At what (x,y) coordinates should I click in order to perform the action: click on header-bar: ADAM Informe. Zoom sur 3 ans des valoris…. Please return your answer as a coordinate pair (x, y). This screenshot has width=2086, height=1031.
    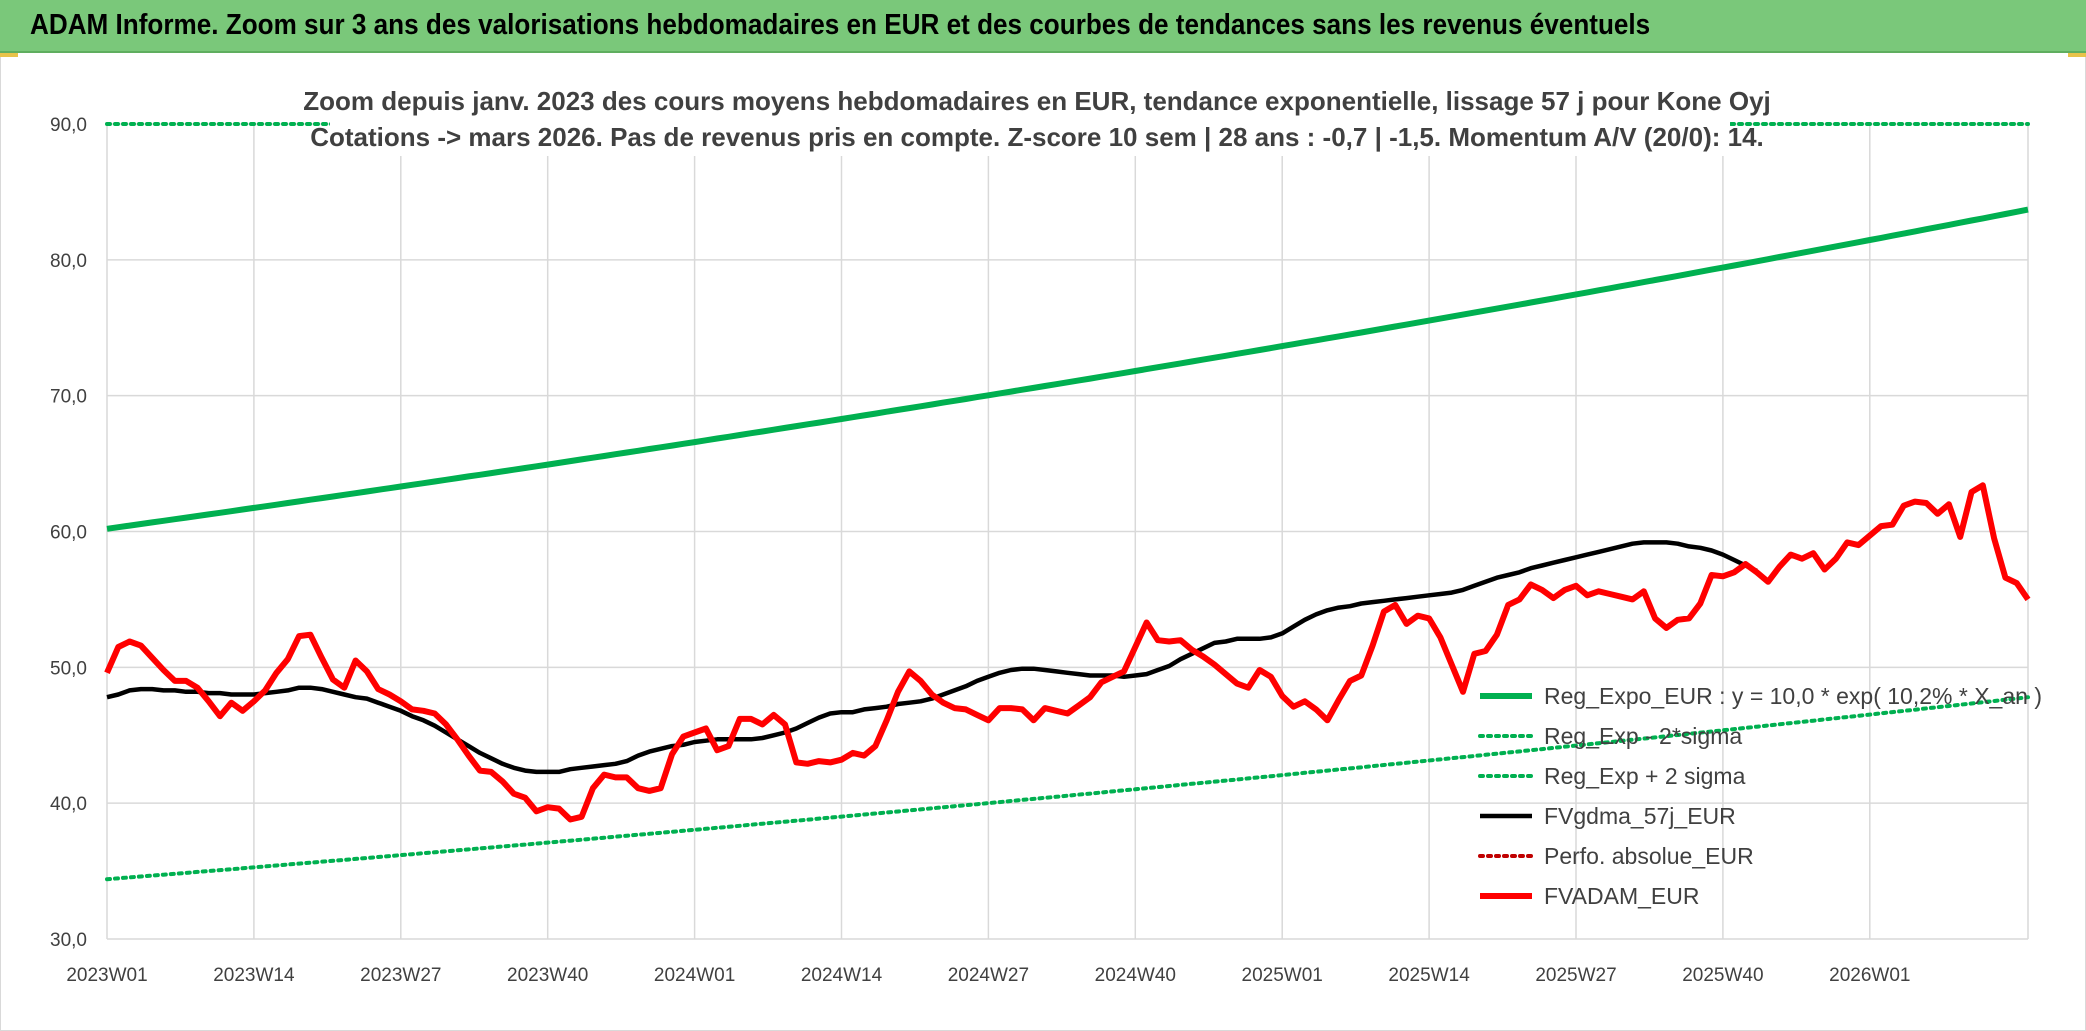
    Looking at the image, I should click on (1043, 26).